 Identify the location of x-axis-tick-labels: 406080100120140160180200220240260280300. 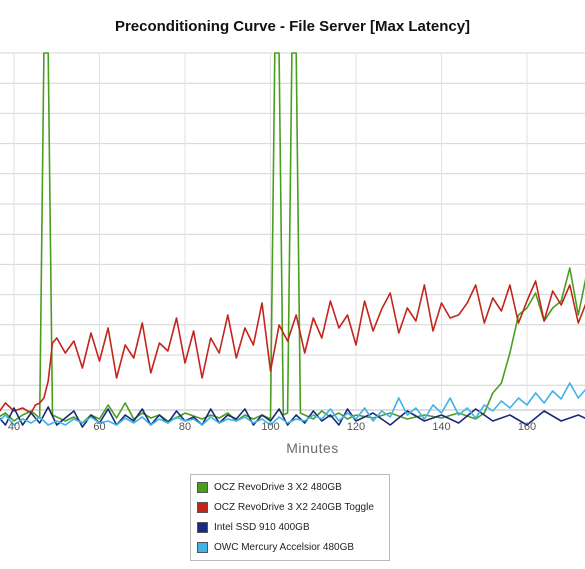
(272, 427).